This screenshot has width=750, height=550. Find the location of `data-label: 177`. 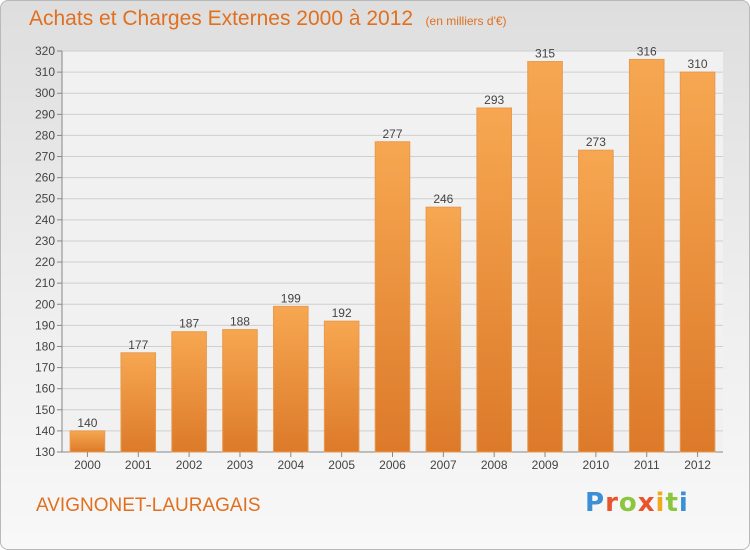

data-label: 177 is located at coordinates (138, 345).